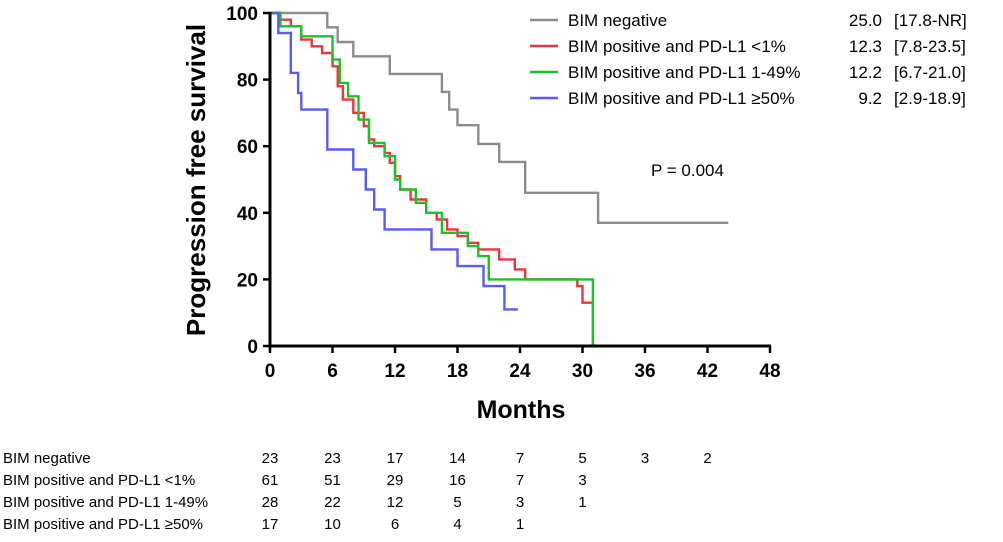  Describe the element at coordinates (930, 98) in the screenshot. I see `legend-ci: [2.9-18.9]` at that location.